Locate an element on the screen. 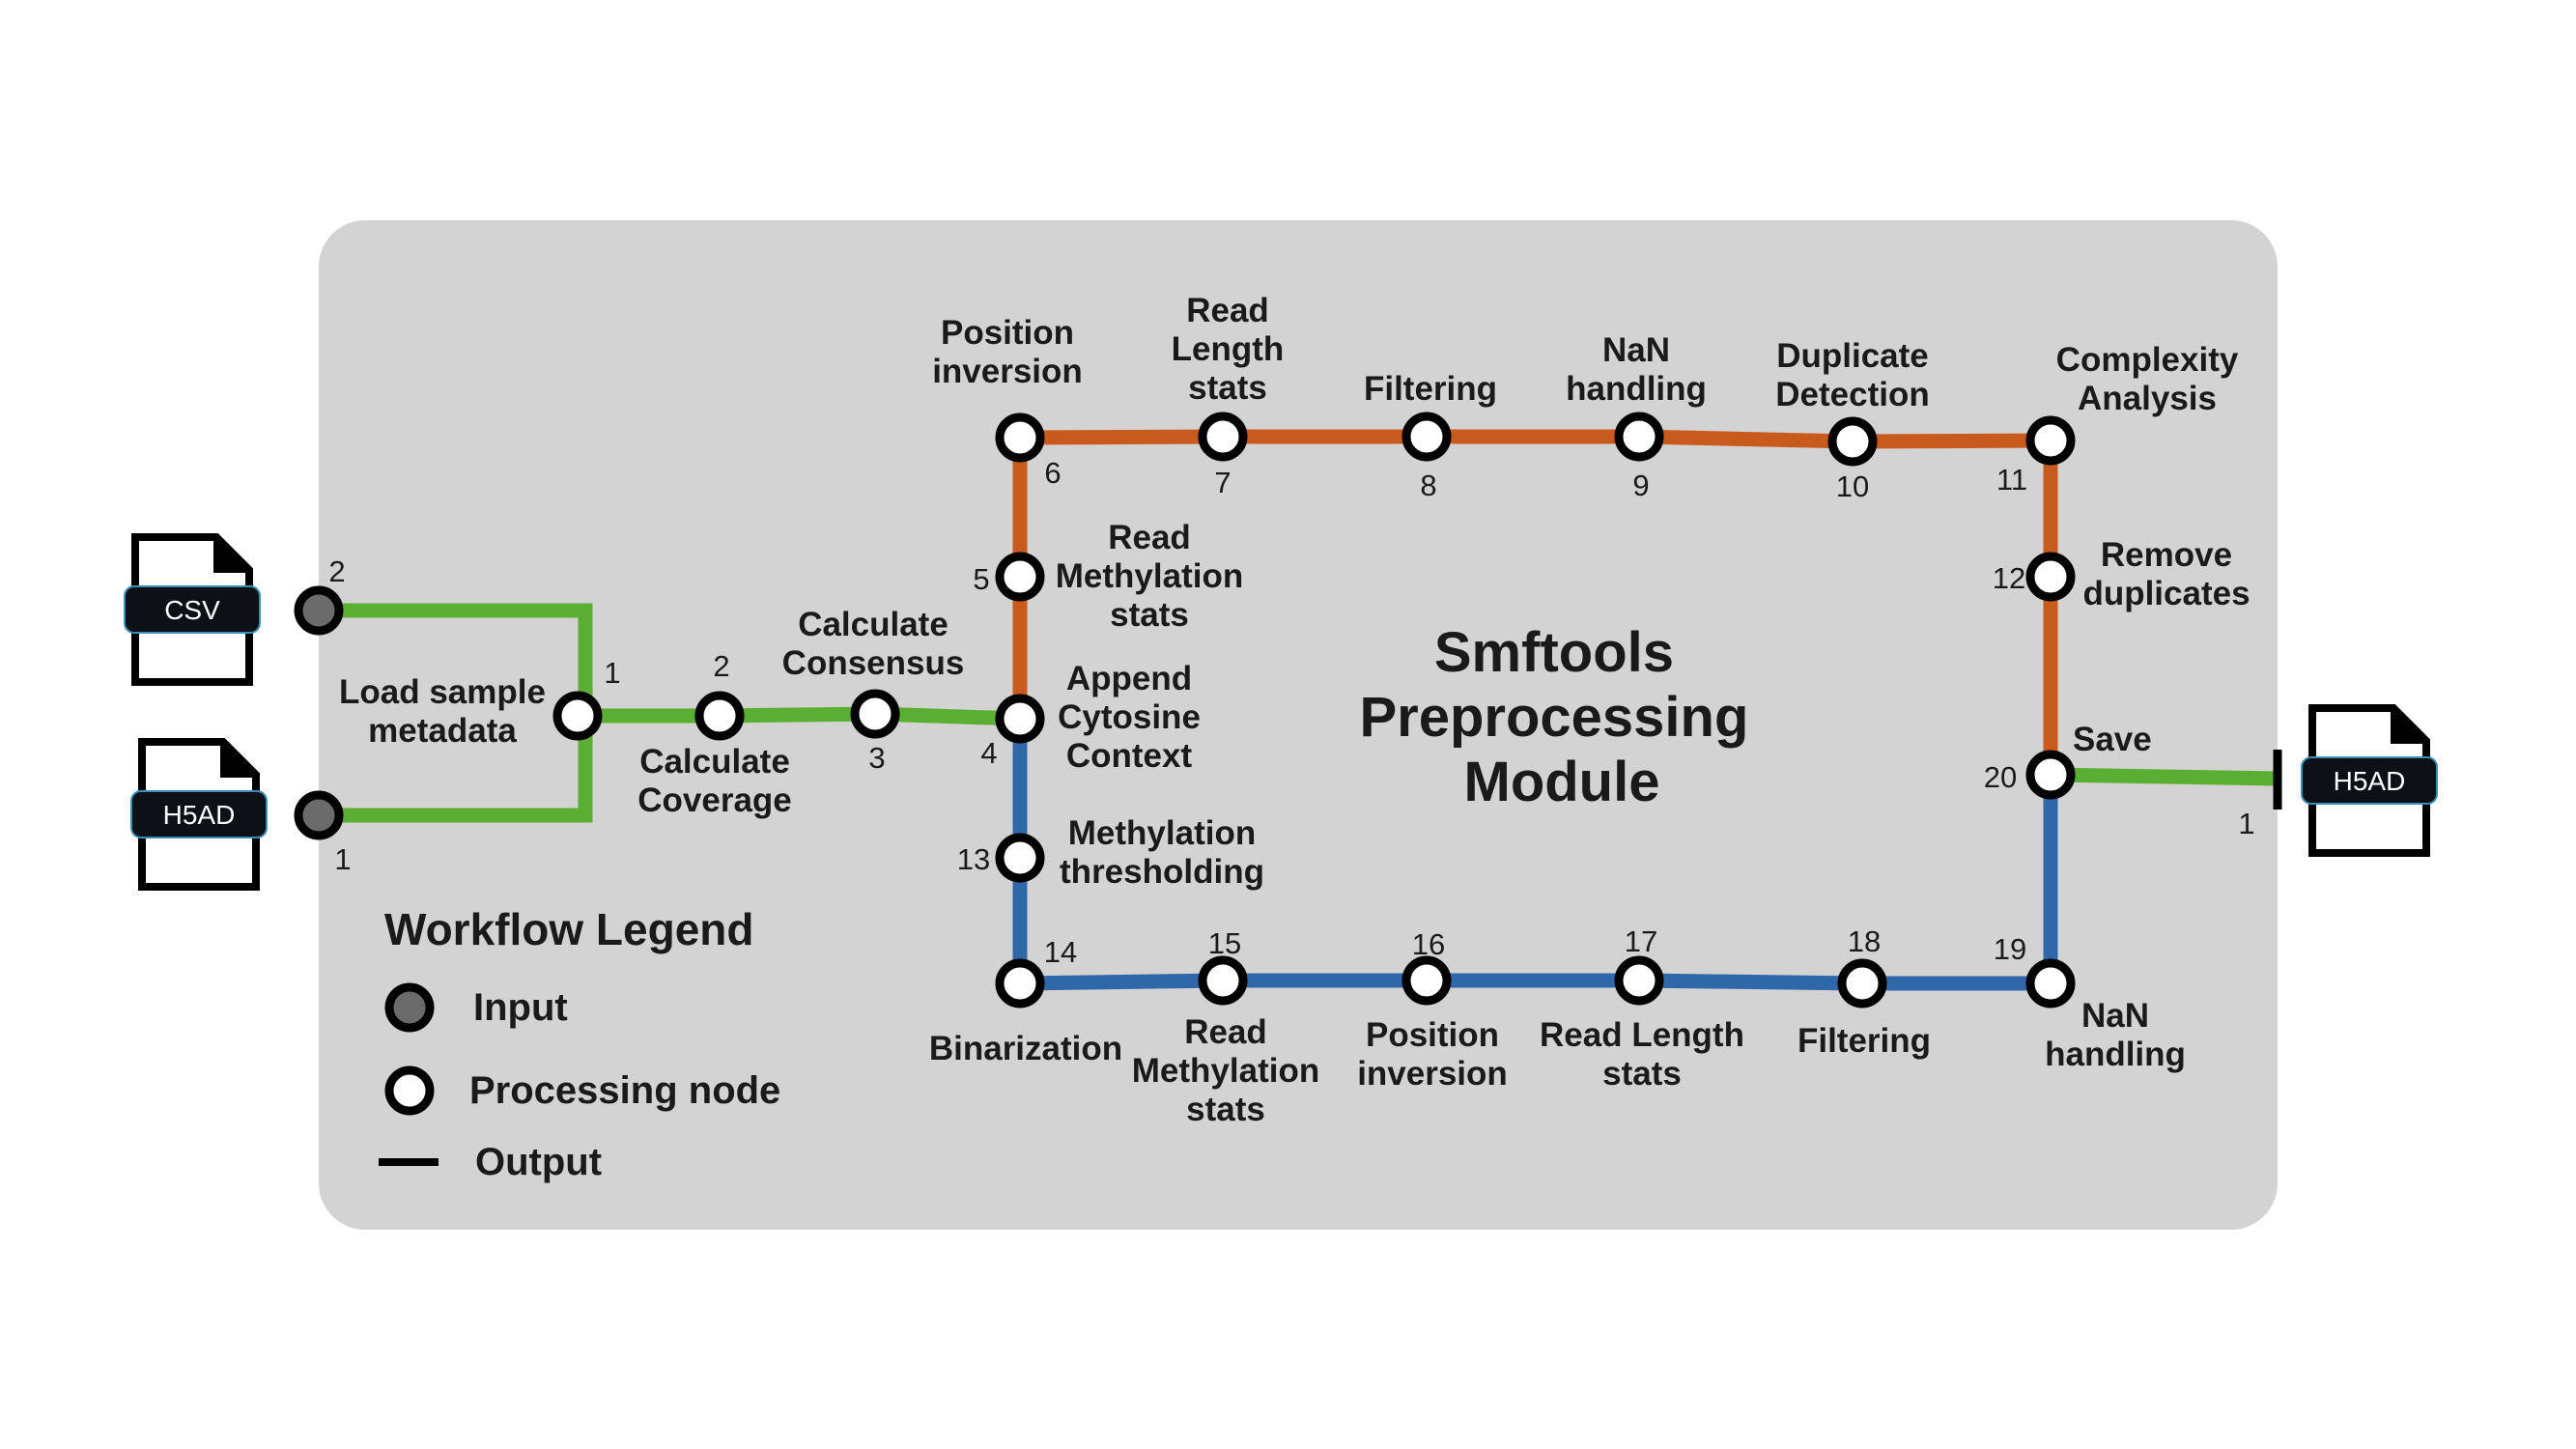  input-node-csv is located at coordinates (319, 610).